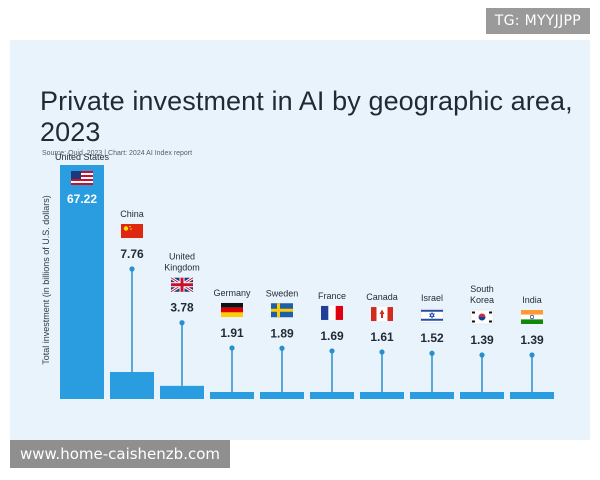 The height and width of the screenshot is (480, 600). I want to click on value-label: 1.91, so click(232, 333).